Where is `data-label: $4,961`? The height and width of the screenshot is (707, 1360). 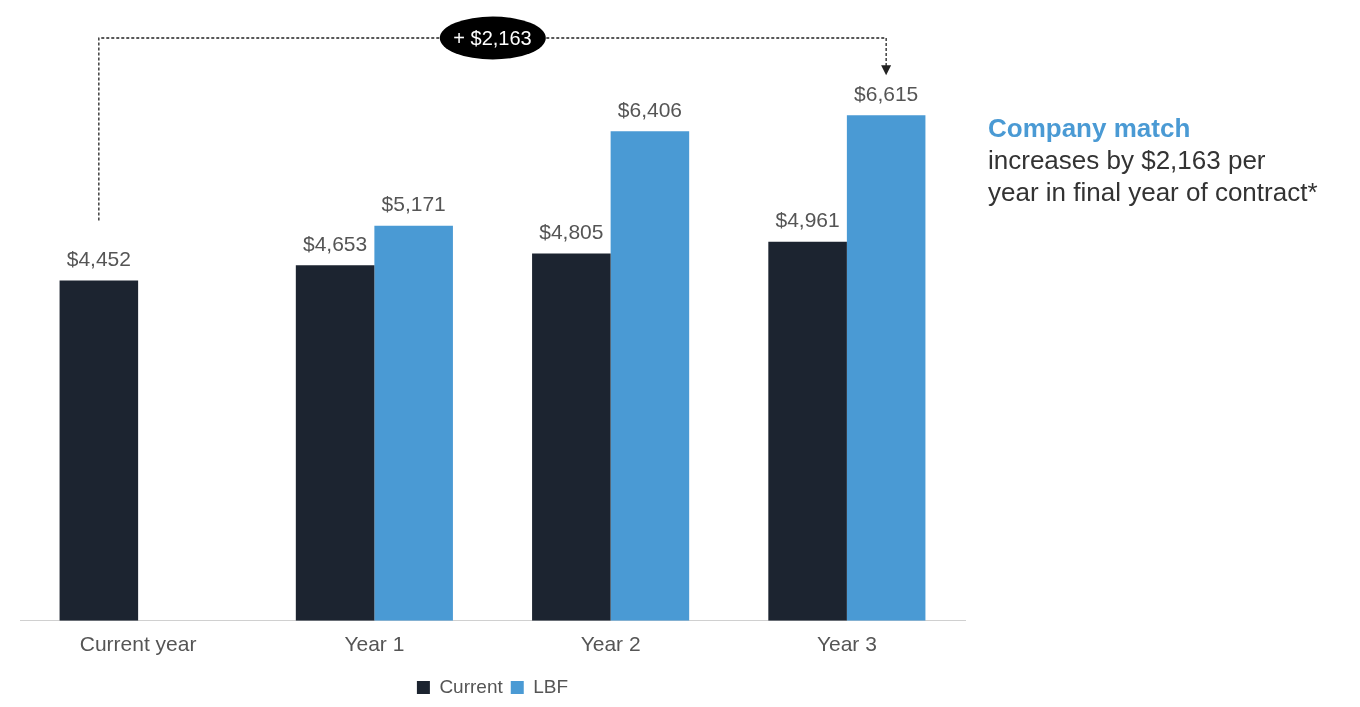 data-label: $4,961 is located at coordinates (807, 219).